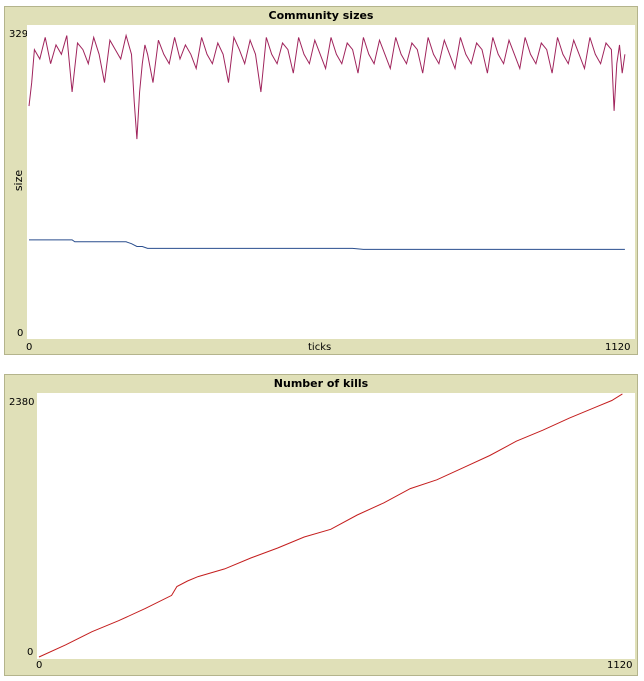  I want to click on y-axis-label: size, so click(19, 180).